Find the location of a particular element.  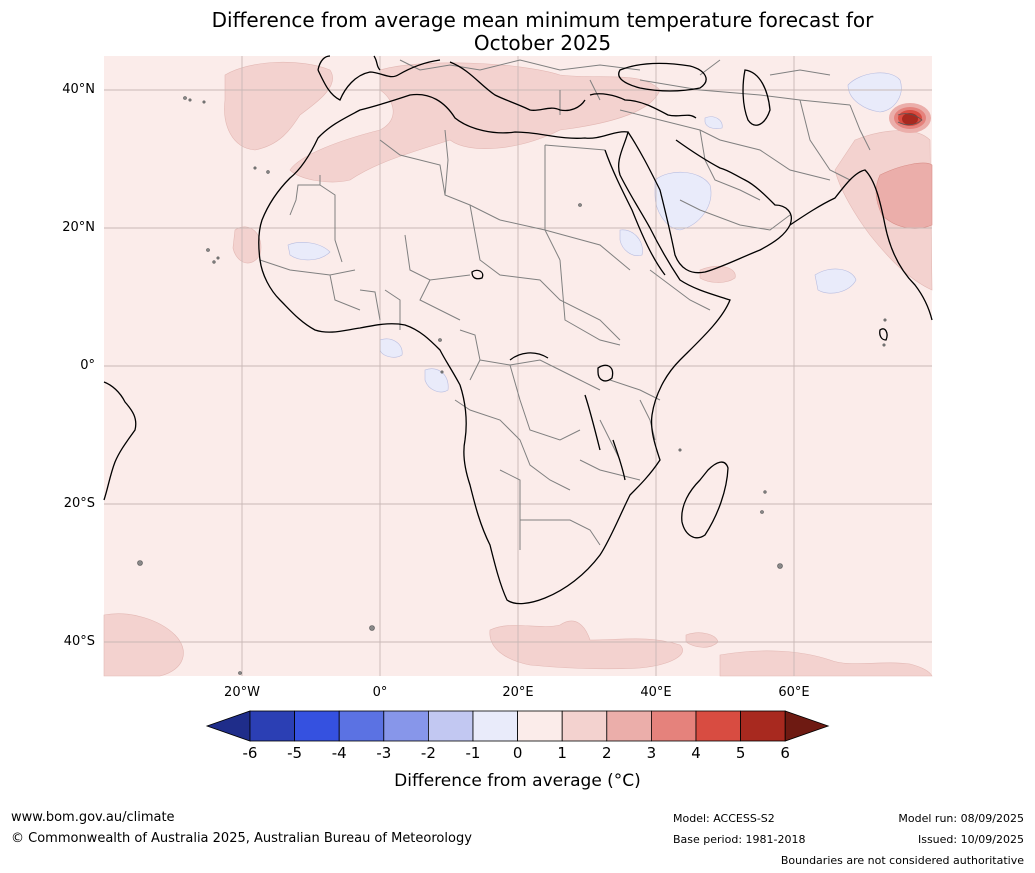

lat-label-40s: 40°S is located at coordinates (79, 641).